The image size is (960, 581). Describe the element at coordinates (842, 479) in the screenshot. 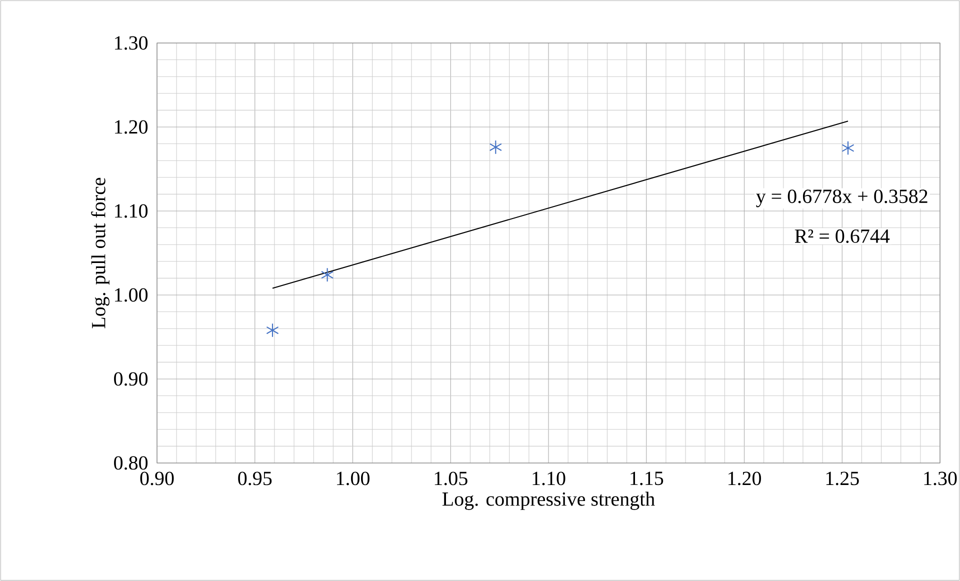

I see `x-tick-label: 1.25` at that location.